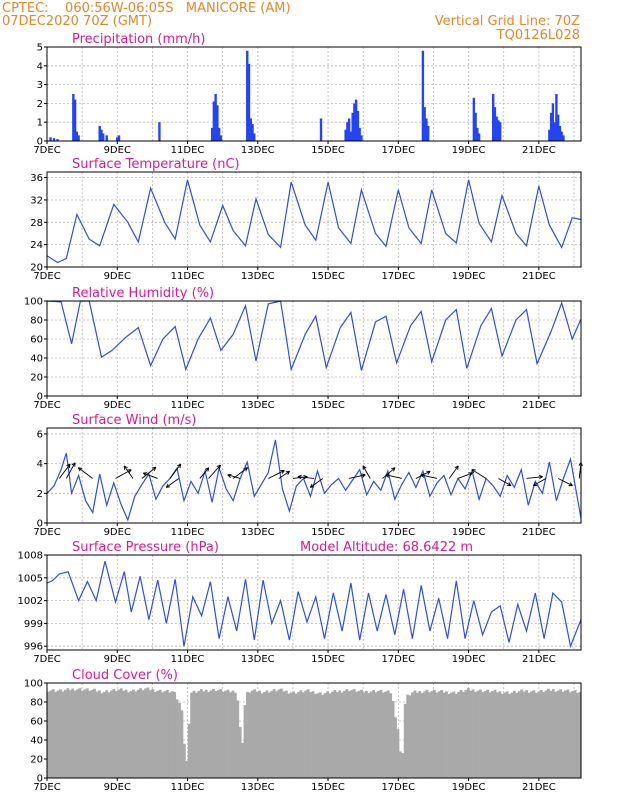 The height and width of the screenshot is (800, 618). I want to click on y-tick-label: 6, so click(40, 434).